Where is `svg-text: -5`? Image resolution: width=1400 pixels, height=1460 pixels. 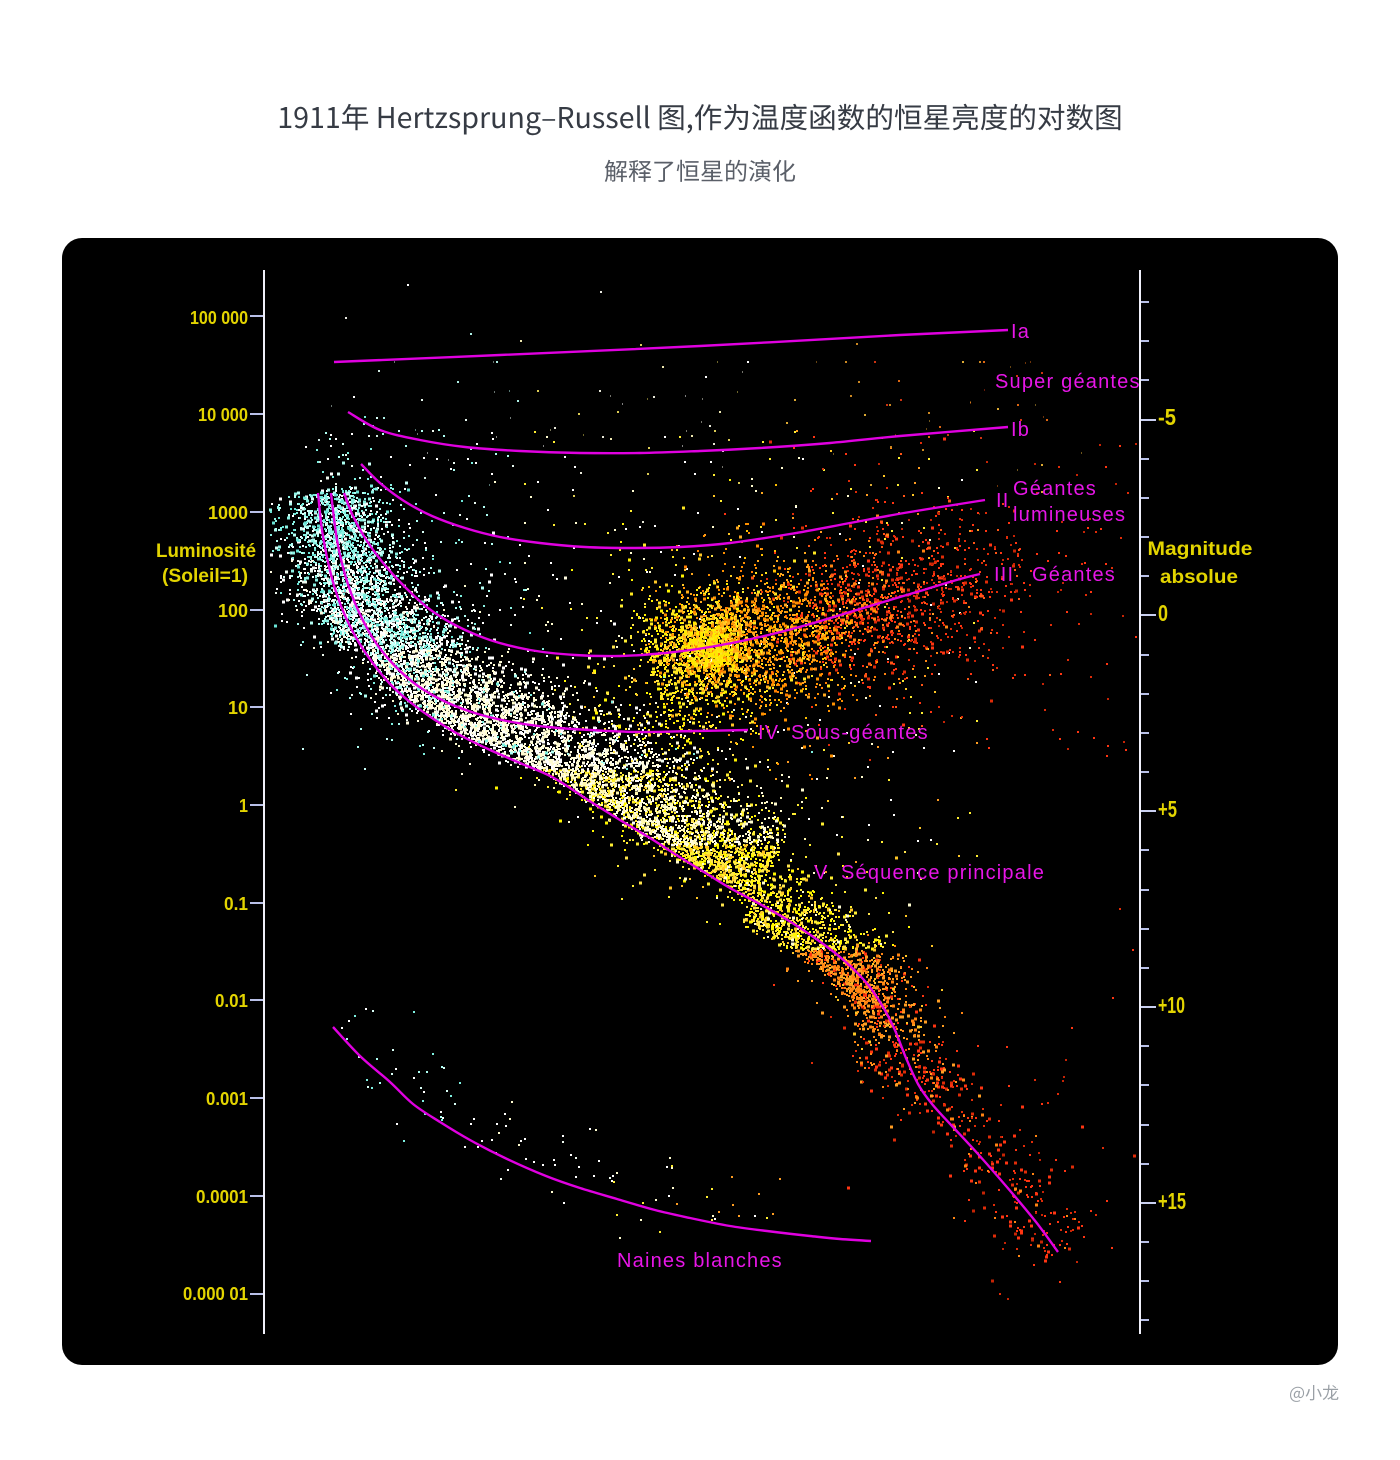 svg-text: -5 is located at coordinates (1167, 417).